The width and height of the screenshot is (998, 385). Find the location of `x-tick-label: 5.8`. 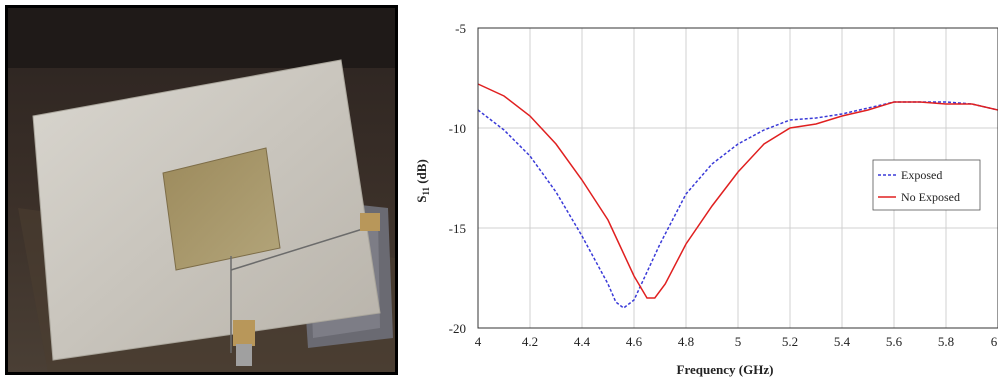

x-tick-label: 5.8 is located at coordinates (946, 341).